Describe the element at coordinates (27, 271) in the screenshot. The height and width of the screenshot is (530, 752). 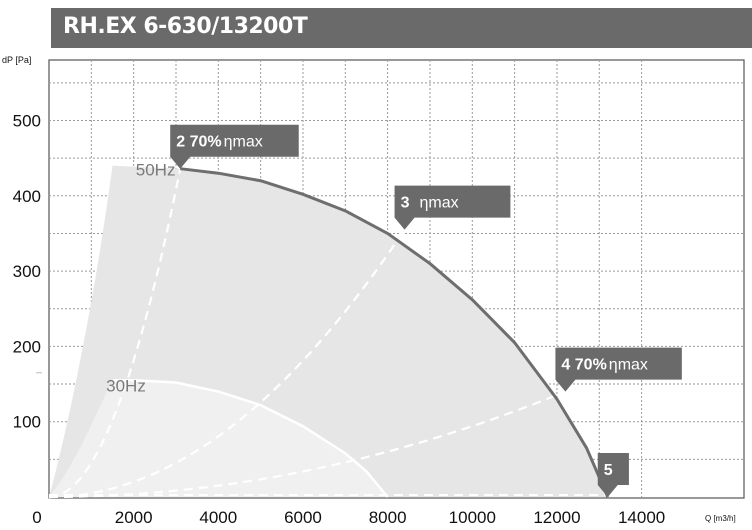
I see `y-tick-label: 300` at that location.